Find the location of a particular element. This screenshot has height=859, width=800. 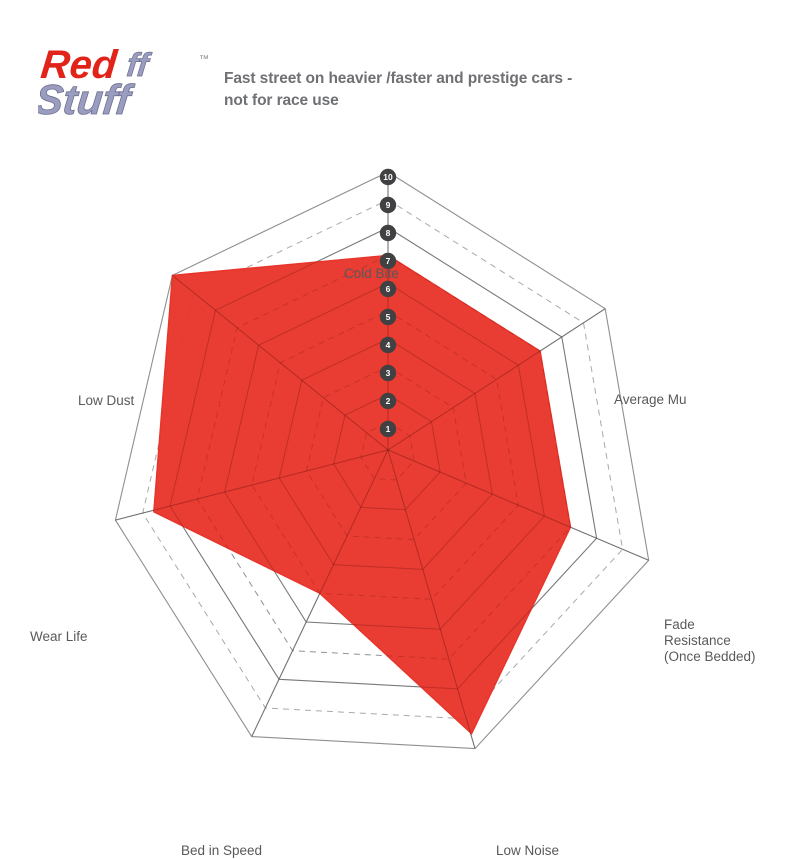

scale-marker-3: 3 is located at coordinates (388, 373).